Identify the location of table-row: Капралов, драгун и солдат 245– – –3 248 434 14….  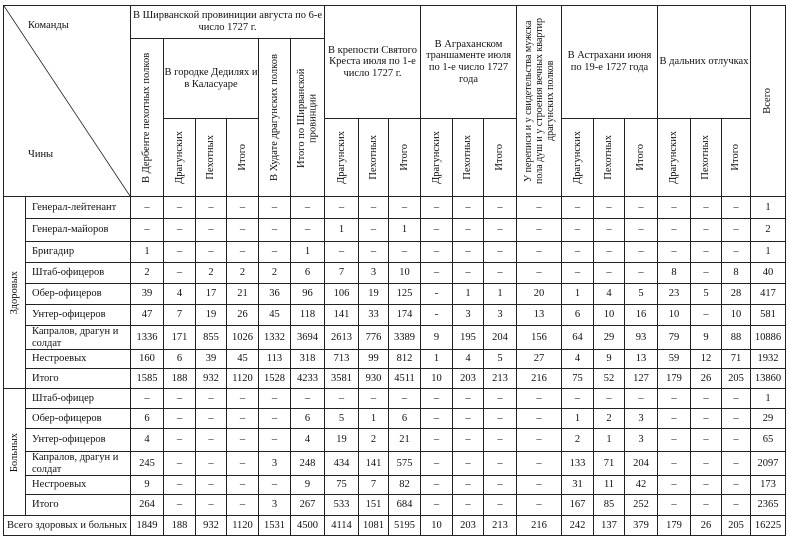
(395, 464).